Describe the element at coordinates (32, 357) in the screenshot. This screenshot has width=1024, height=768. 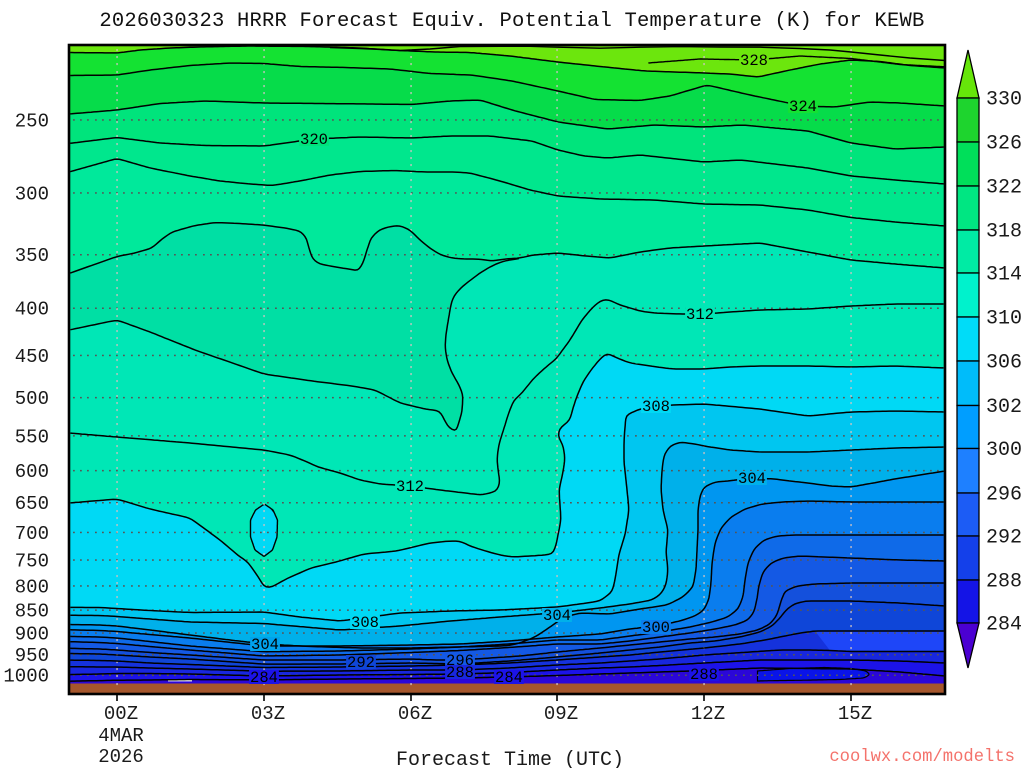
I see `svg-text: 450` at that location.